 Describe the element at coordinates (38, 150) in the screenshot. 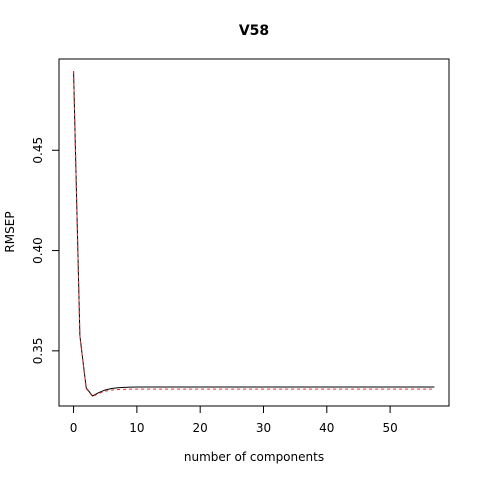

I see `y-tick-label: 0.45` at that location.